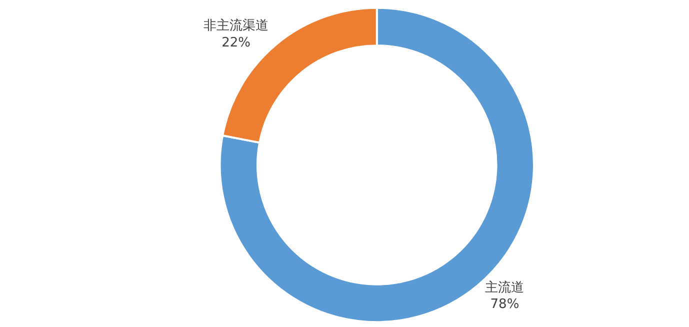 The image size is (689, 327). What do you see at coordinates (505, 304) in the screenshot?
I see `data-label: 78%` at bounding box center [505, 304].